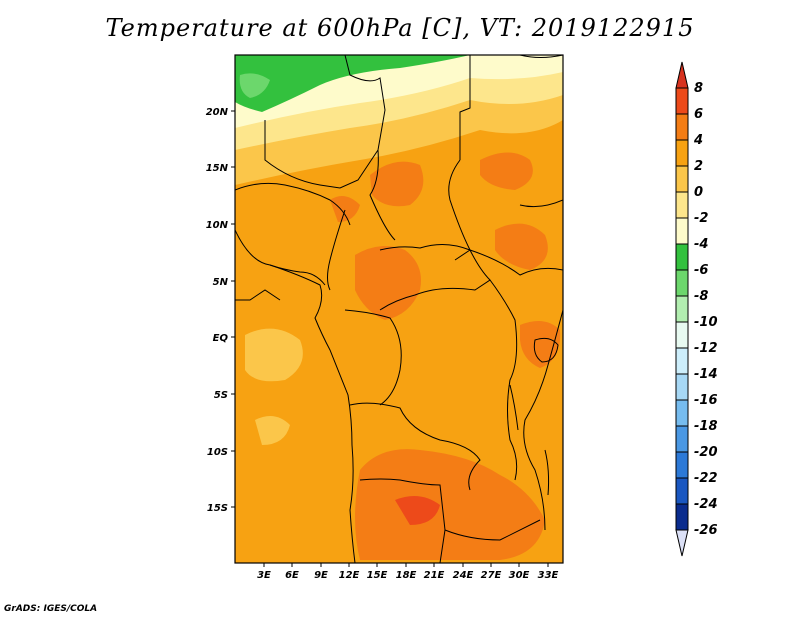 This screenshot has height=618, width=800. I want to click on colorbar-label: -8, so click(701, 296).